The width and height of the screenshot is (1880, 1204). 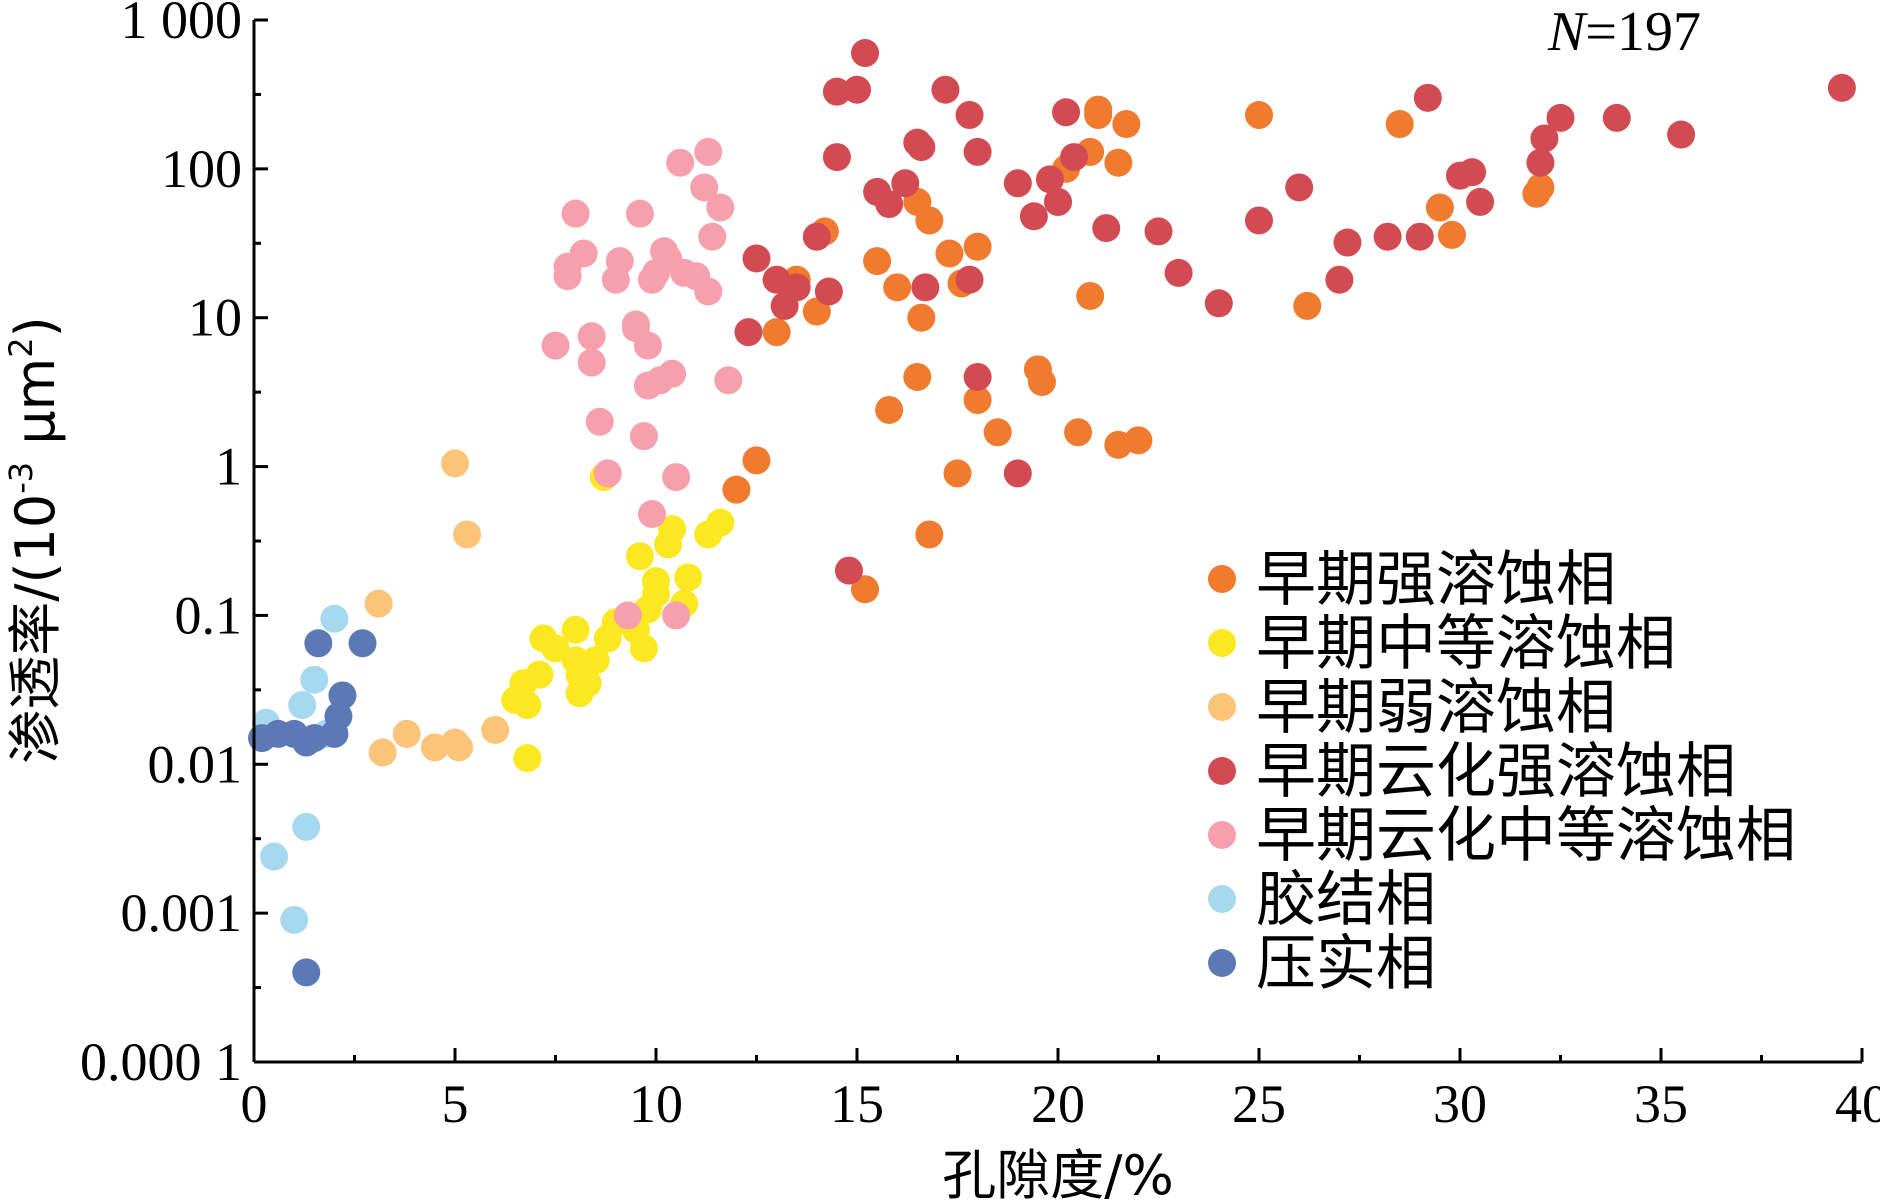 I want to click on y-ticks: 0.000 1 0.001 0.01 0.1 1 10 100 1 000, so click(x=174, y=546).